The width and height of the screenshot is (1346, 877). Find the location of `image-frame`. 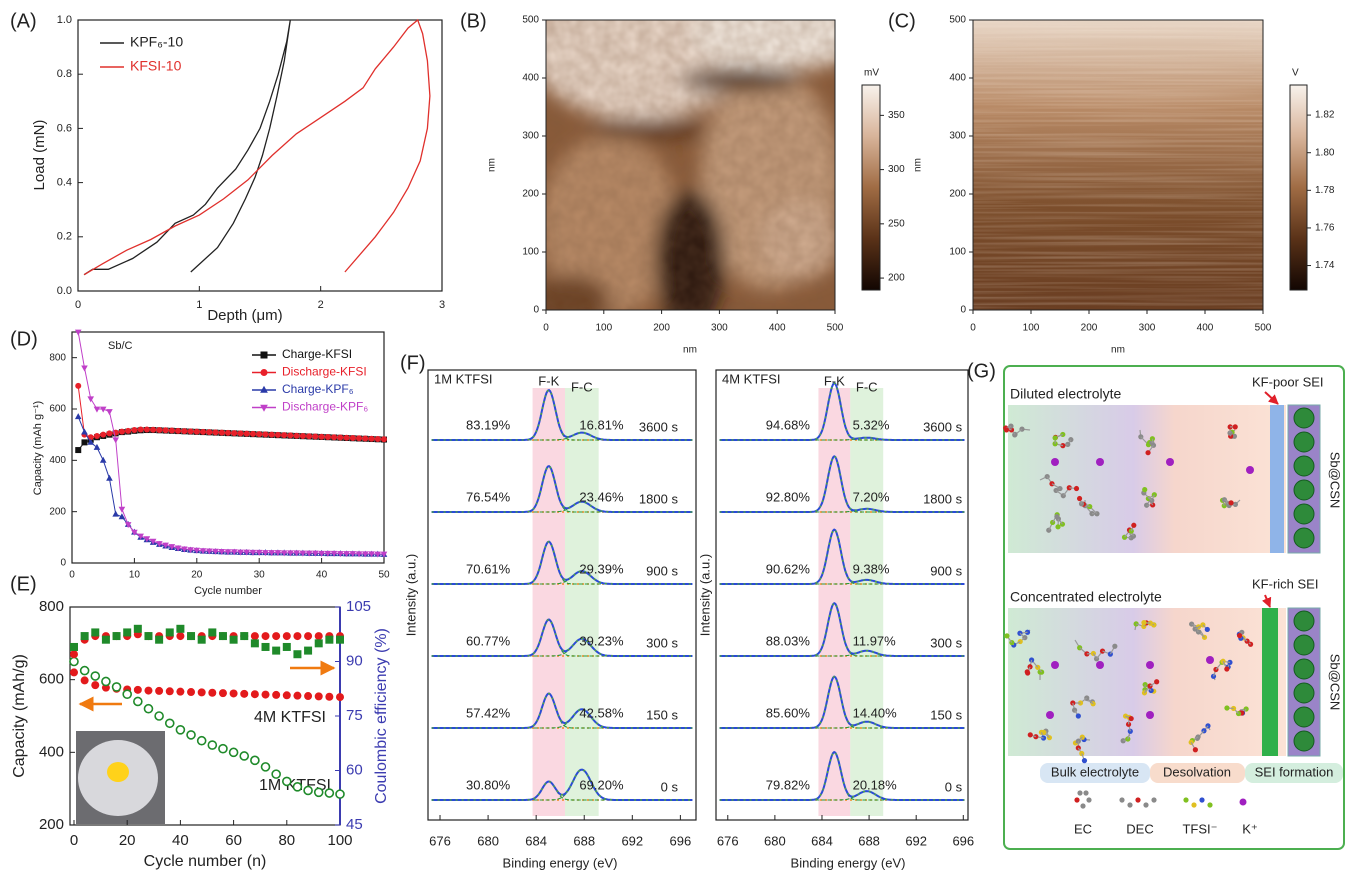

image-frame is located at coordinates (690, 165).